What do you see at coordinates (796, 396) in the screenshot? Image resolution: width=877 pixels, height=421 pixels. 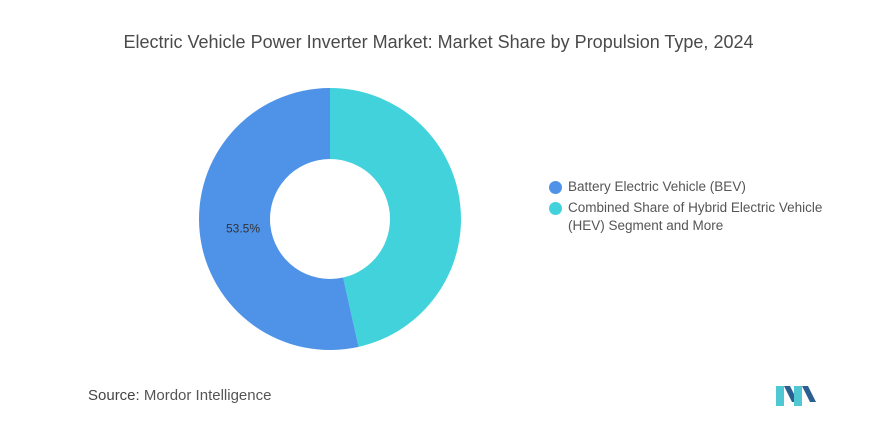 I see `mordor-intelligence-logo-icon` at bounding box center [796, 396].